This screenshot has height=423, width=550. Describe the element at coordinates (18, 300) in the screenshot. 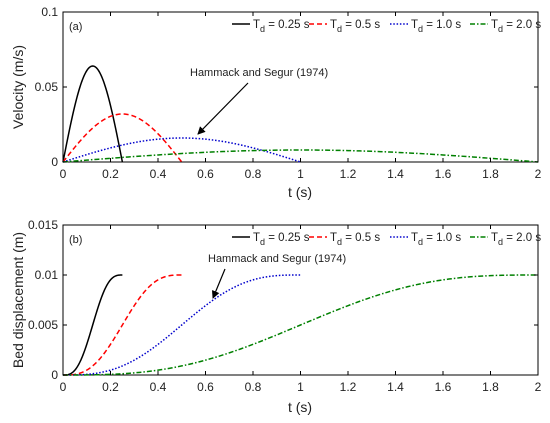

I see `y-axis-label: Bed displacement (m)` at that location.